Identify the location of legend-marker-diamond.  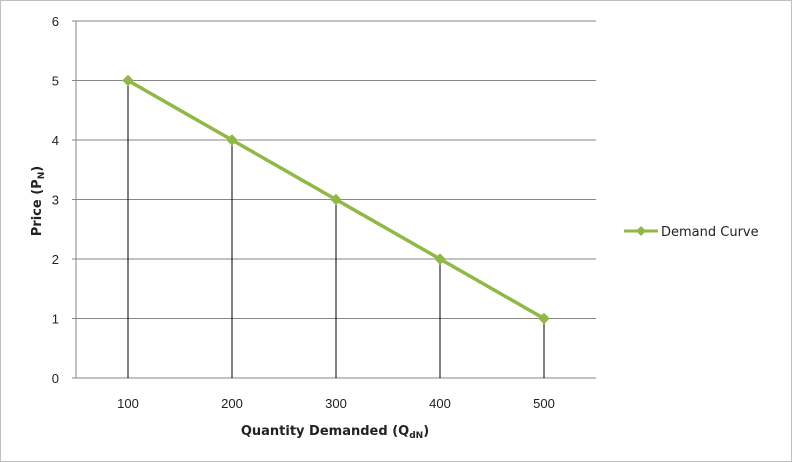
(641, 231).